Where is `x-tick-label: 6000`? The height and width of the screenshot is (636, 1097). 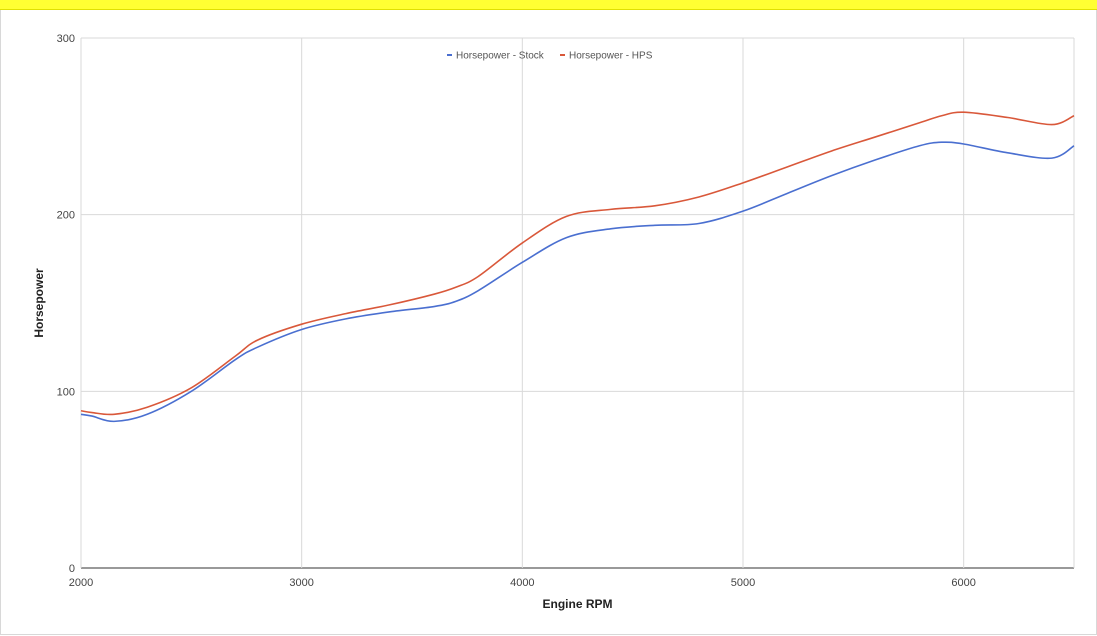 x-tick-label: 6000 is located at coordinates (963, 583).